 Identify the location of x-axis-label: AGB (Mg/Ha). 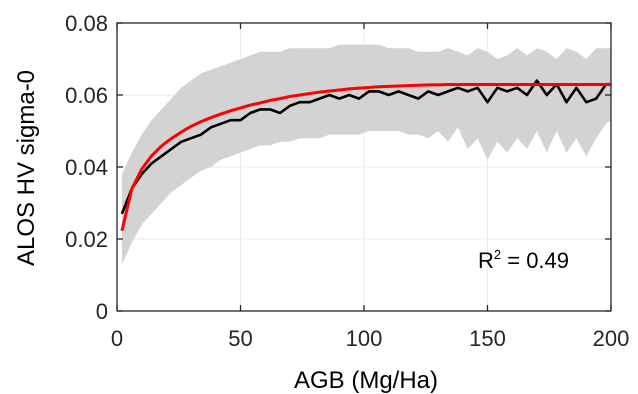
(366, 380).